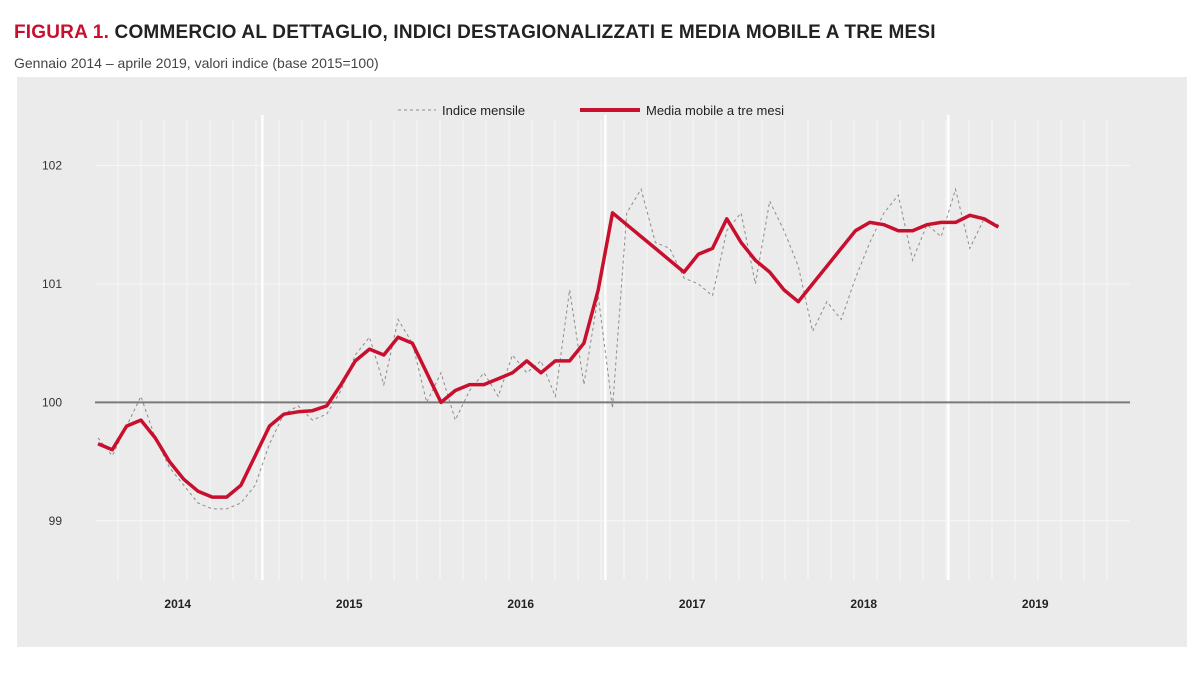 This screenshot has height=683, width=1200. Describe the element at coordinates (863, 604) in the screenshot. I see `x-tick-label: 2018` at that location.